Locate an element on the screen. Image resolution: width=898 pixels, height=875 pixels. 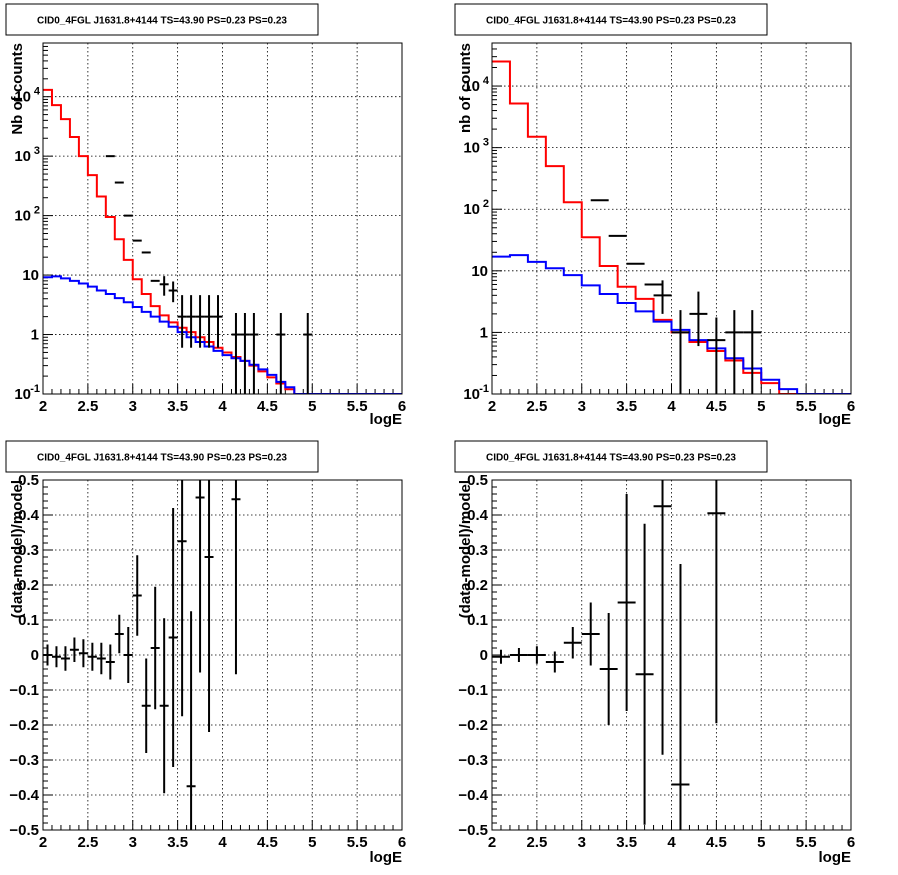
y-tick-label: −0.4 is located at coordinates (24, 795).